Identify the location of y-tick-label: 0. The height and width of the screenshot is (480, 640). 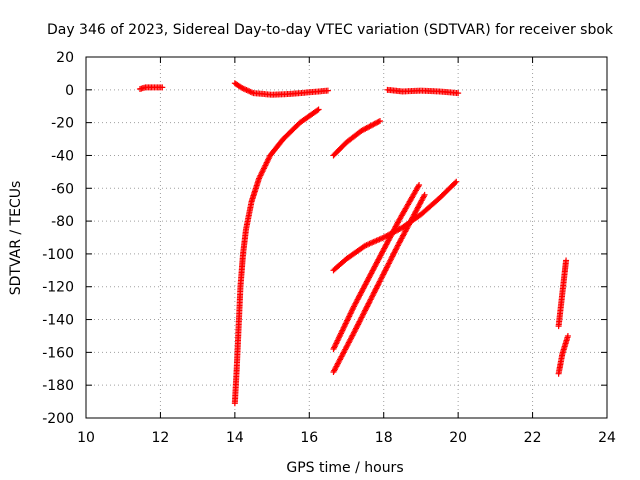
(69, 91).